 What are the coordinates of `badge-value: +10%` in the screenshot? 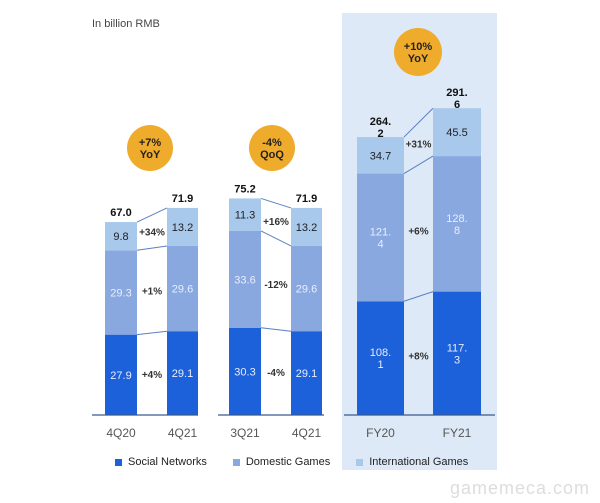 It's located at (418, 47).